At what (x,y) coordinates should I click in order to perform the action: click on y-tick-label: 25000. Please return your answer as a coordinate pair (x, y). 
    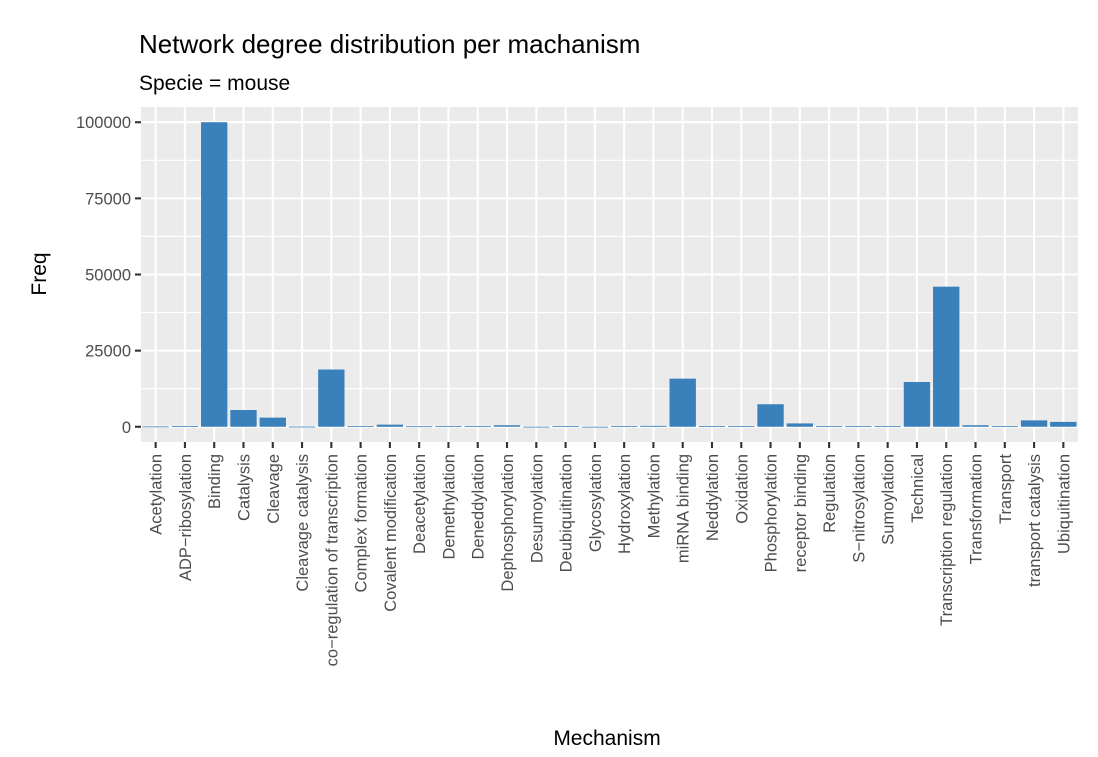
    Looking at the image, I should click on (108, 352).